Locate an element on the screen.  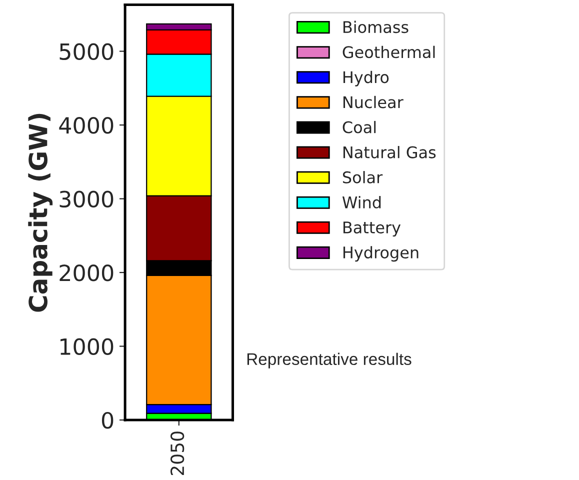
y-tick-label: 3000 is located at coordinates (87, 199).